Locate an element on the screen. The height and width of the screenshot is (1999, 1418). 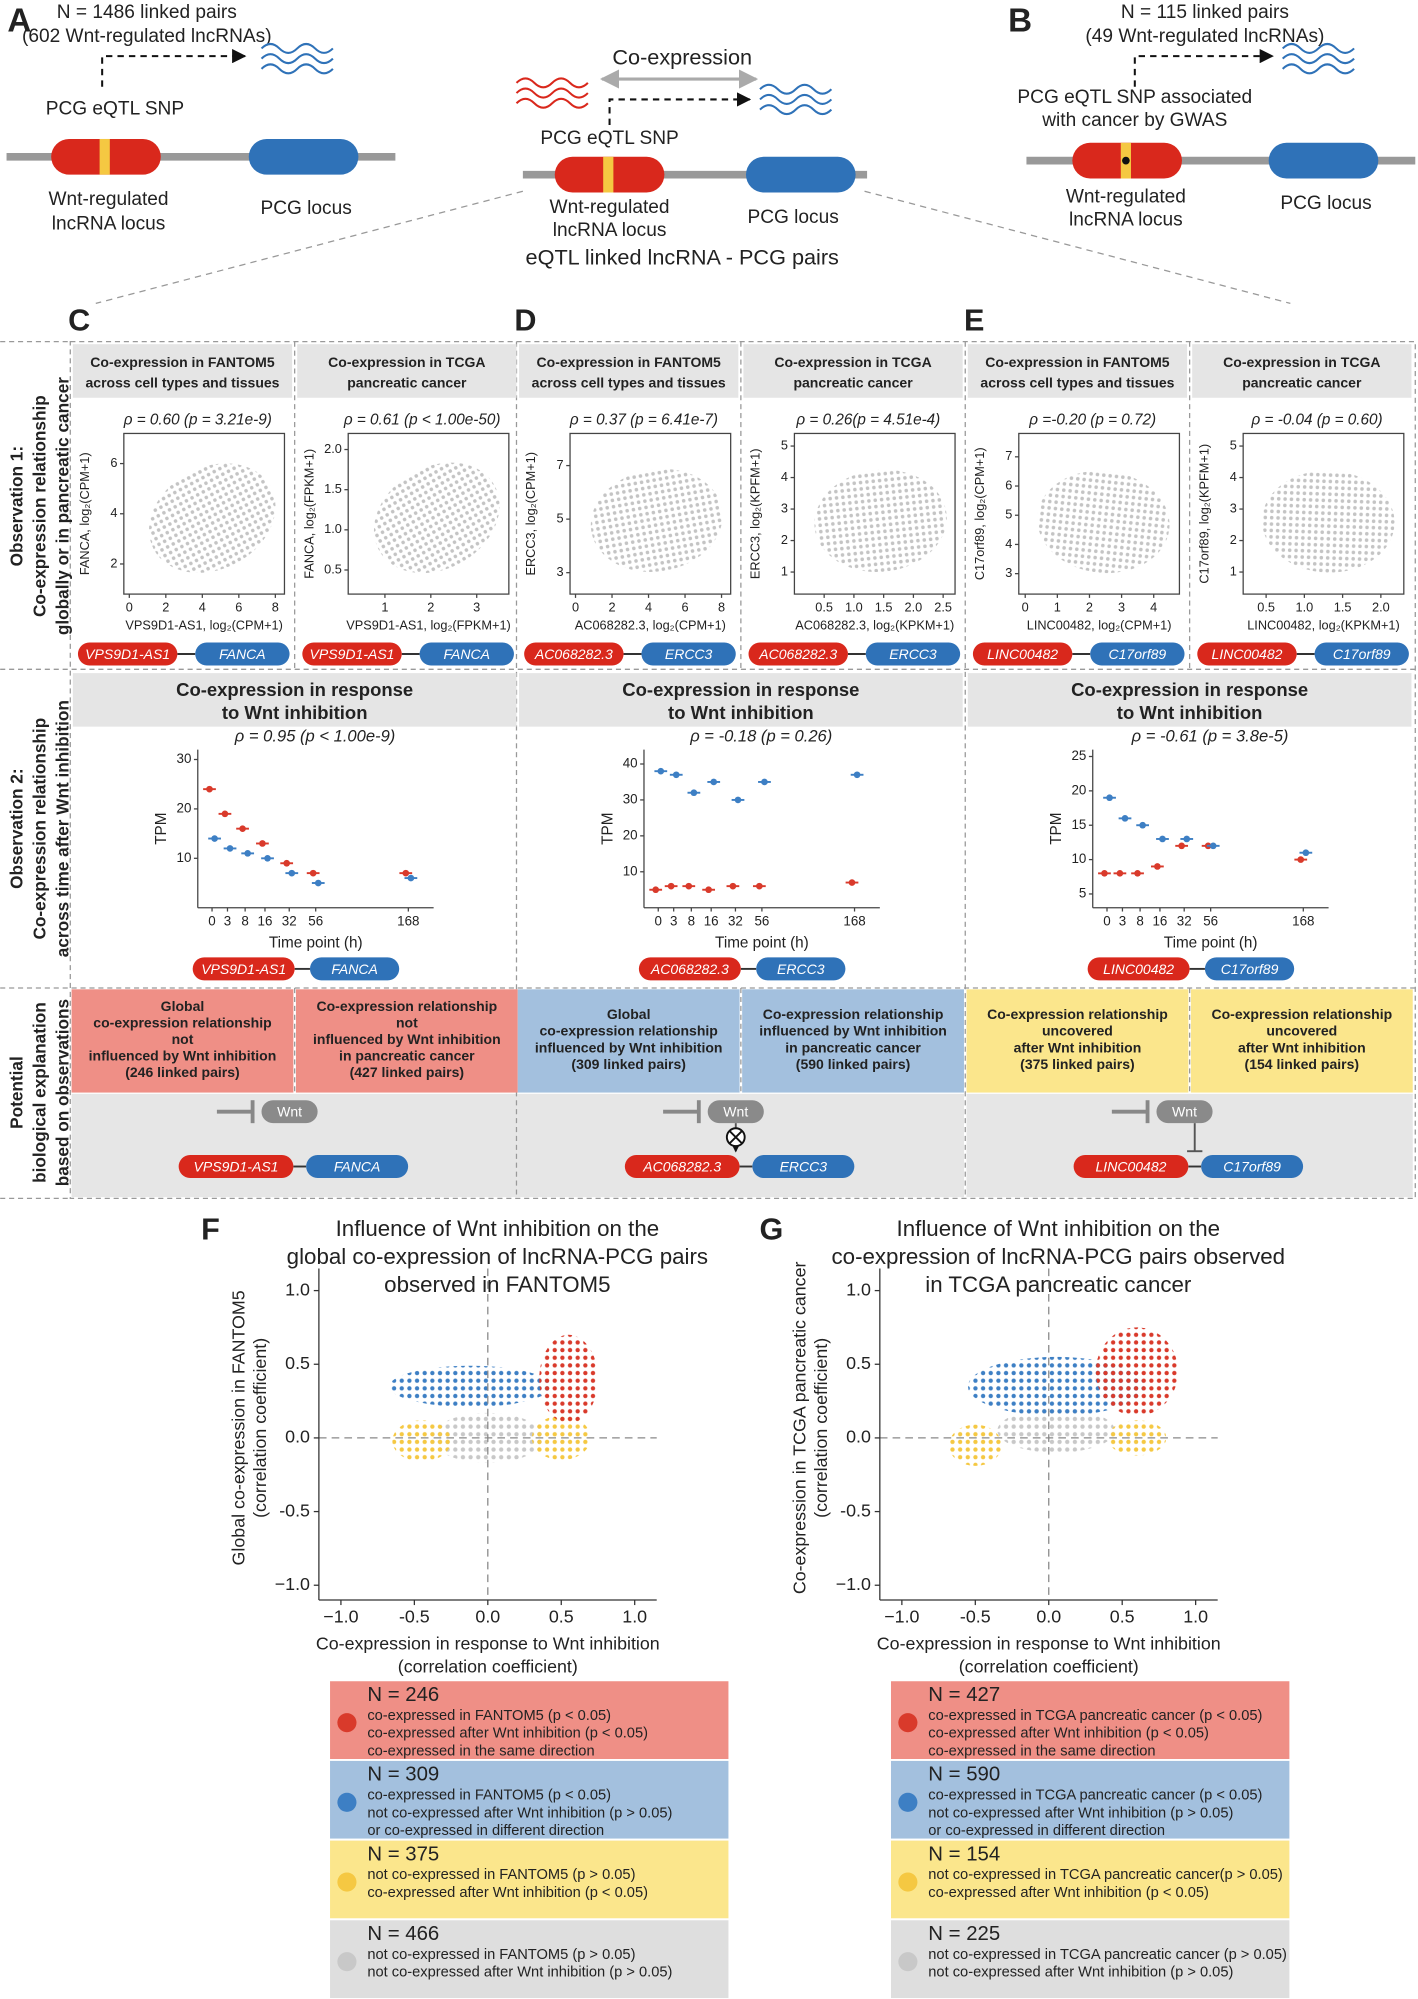
label: Wnt-regulated is located at coordinates (1126, 197).